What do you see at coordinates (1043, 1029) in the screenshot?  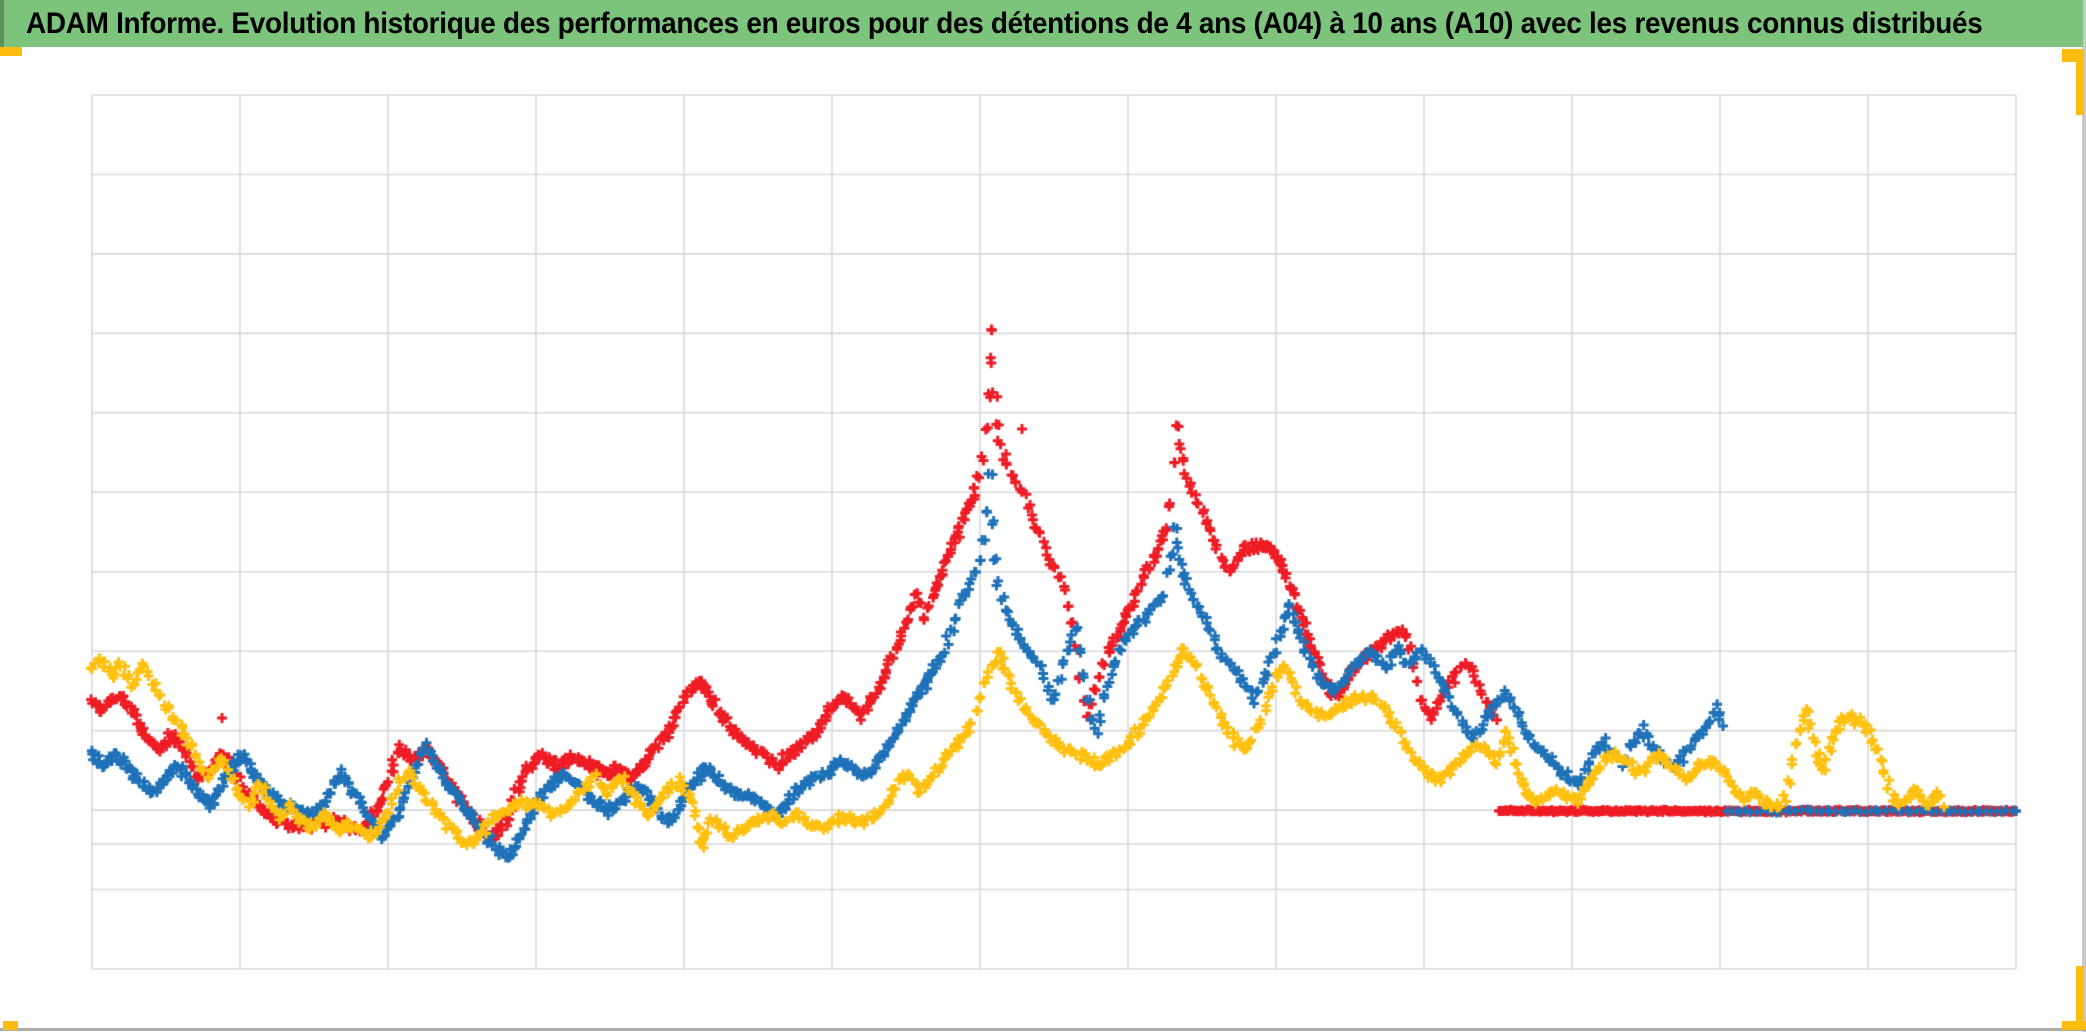 I see `screen-bottom-line` at bounding box center [1043, 1029].